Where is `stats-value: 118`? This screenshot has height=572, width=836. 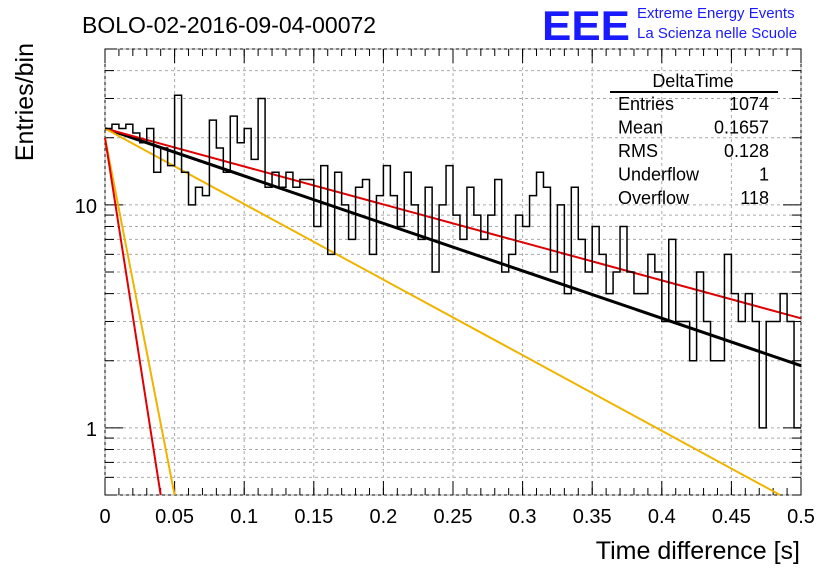 stats-value: 118 is located at coordinates (754, 198).